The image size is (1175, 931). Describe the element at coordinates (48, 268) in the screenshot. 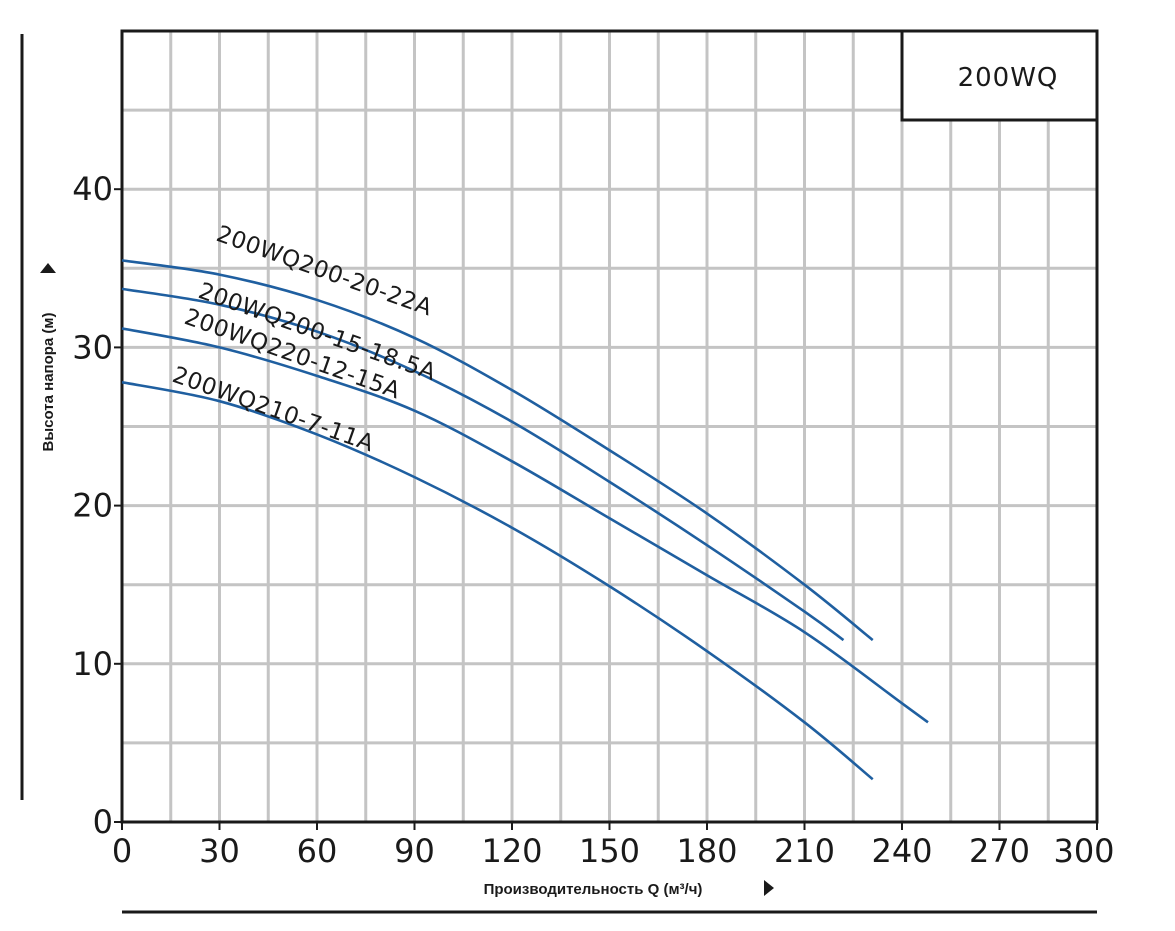

I see `y-axis-arrow-icon` at that location.